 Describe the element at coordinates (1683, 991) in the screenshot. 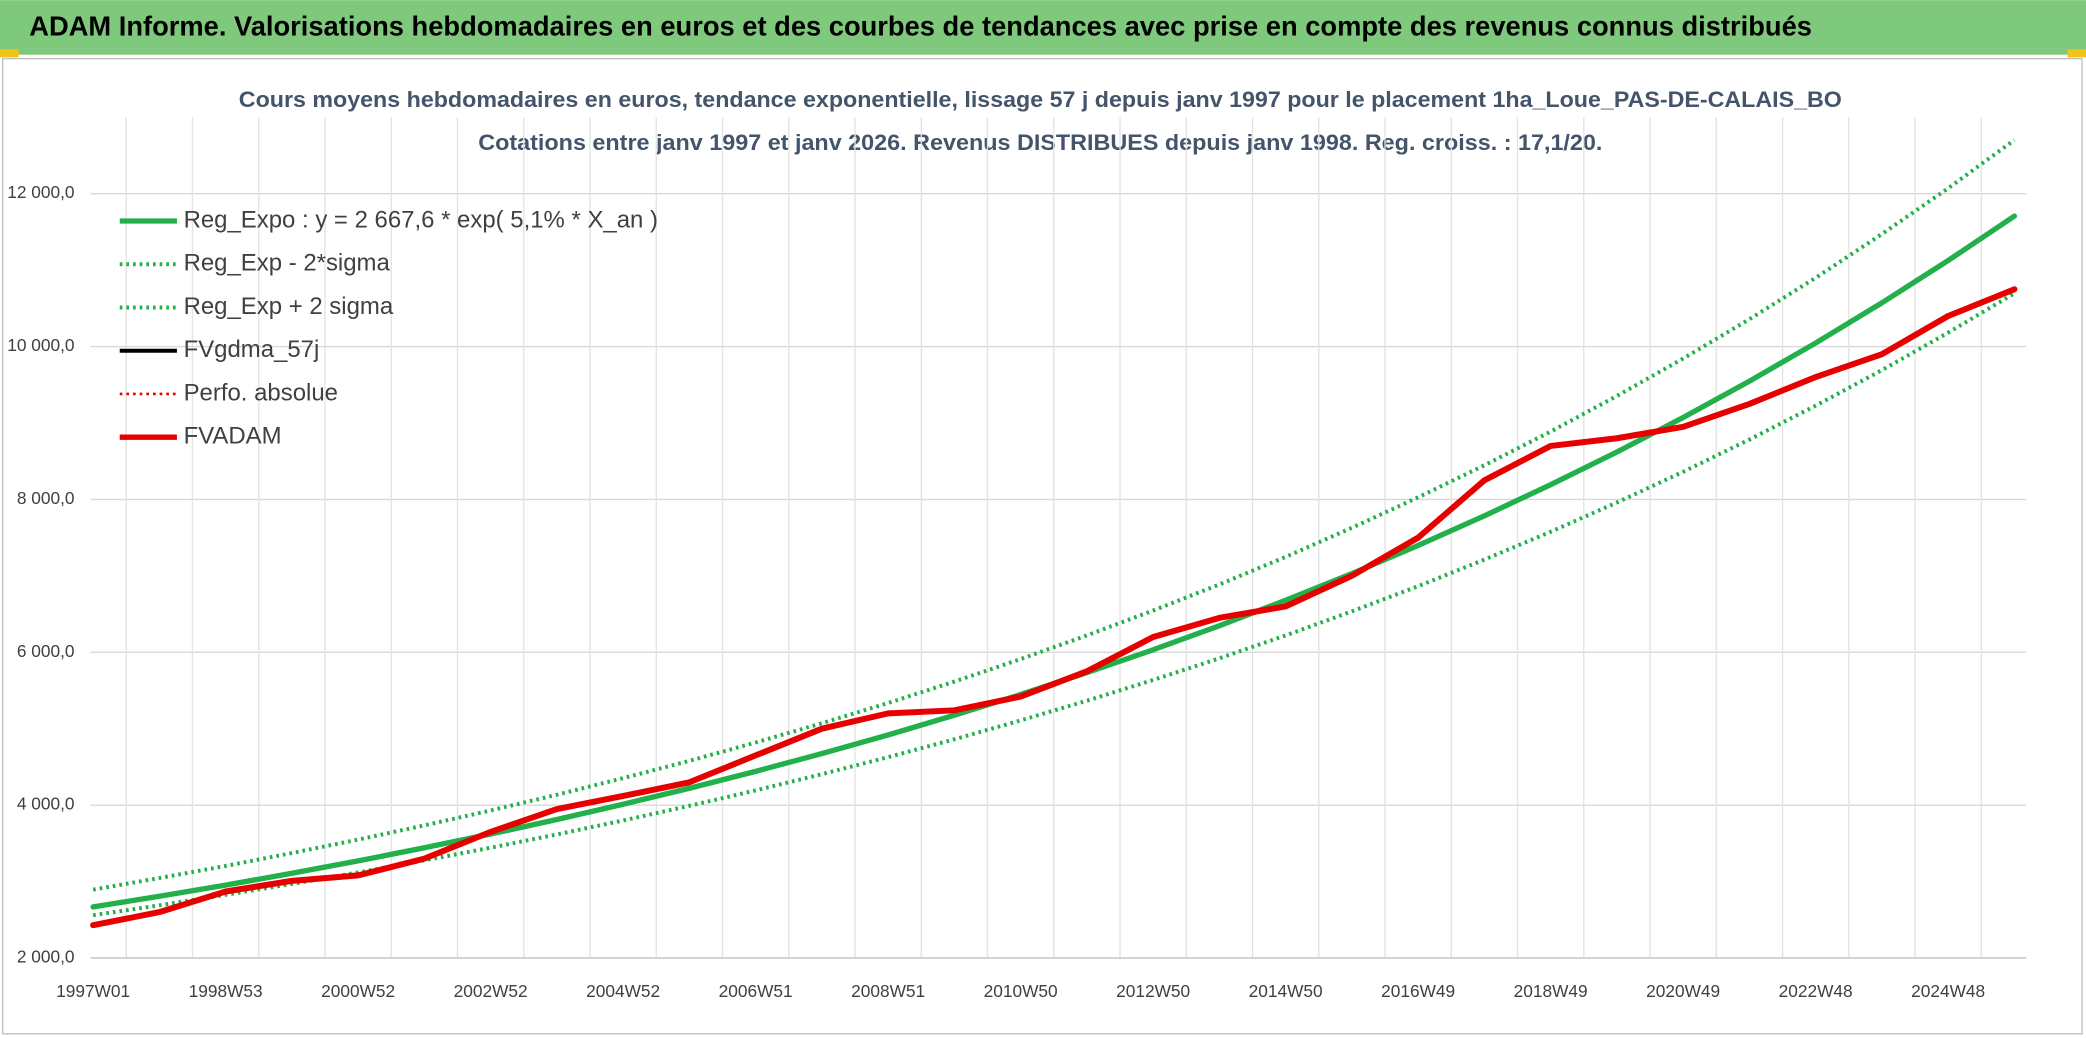

I see `x-tick-label: 2020W49` at that location.